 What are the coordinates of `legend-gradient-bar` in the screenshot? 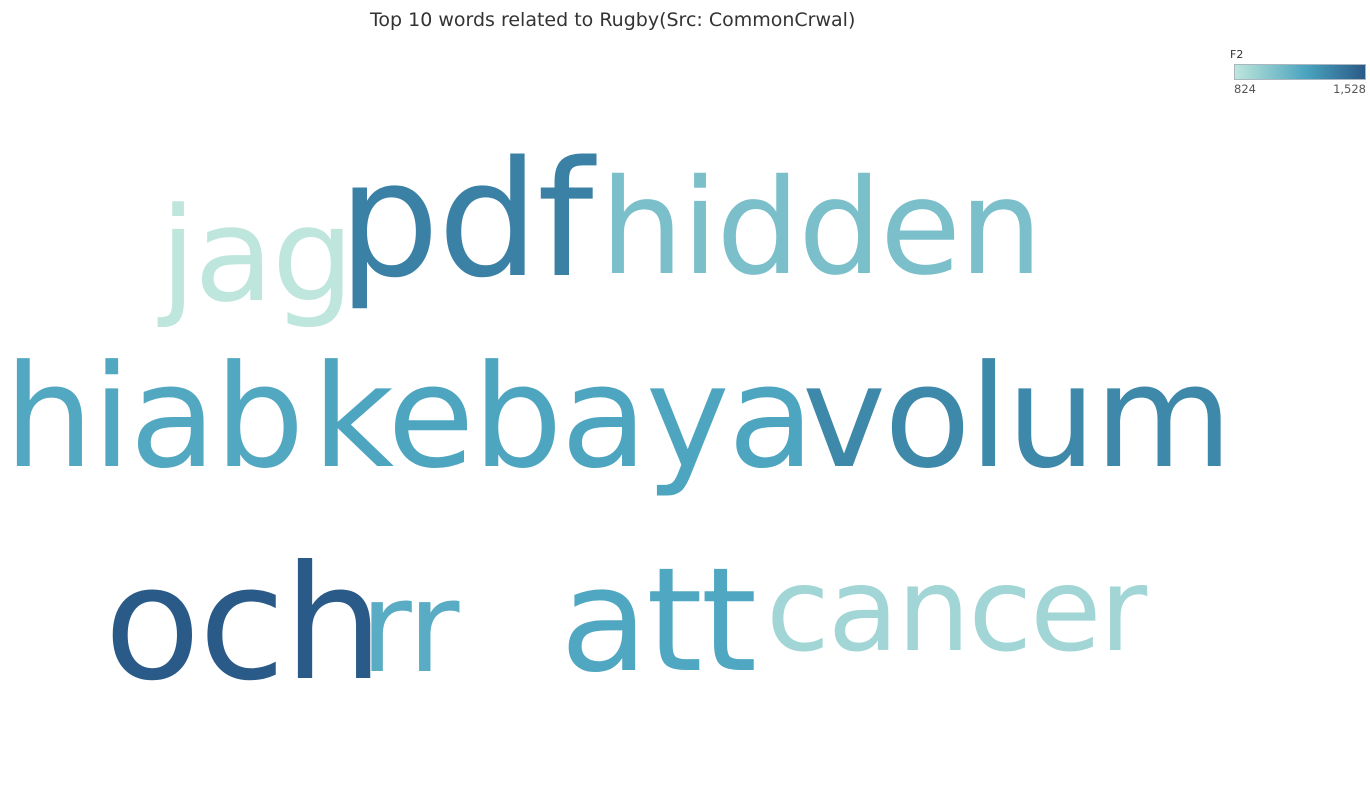 It's located at (1300, 72).